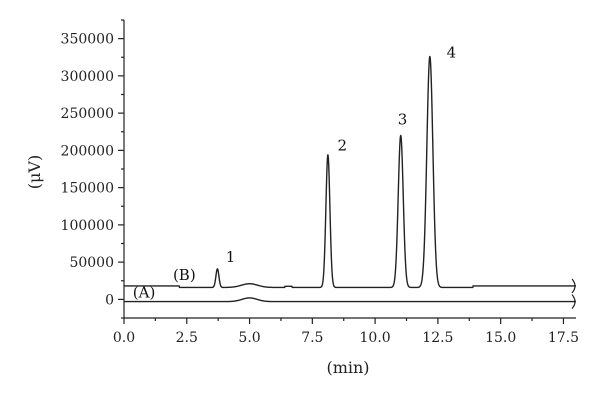 This screenshot has height=401, width=600. What do you see at coordinates (34, 172) in the screenshot?
I see `y-axis-title: (μV)` at bounding box center [34, 172].